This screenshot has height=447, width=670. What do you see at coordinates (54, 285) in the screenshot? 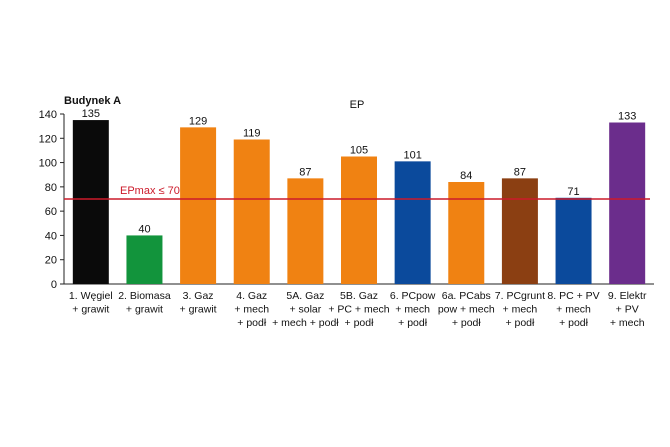
I see `y-tick-label: 0` at bounding box center [54, 285].